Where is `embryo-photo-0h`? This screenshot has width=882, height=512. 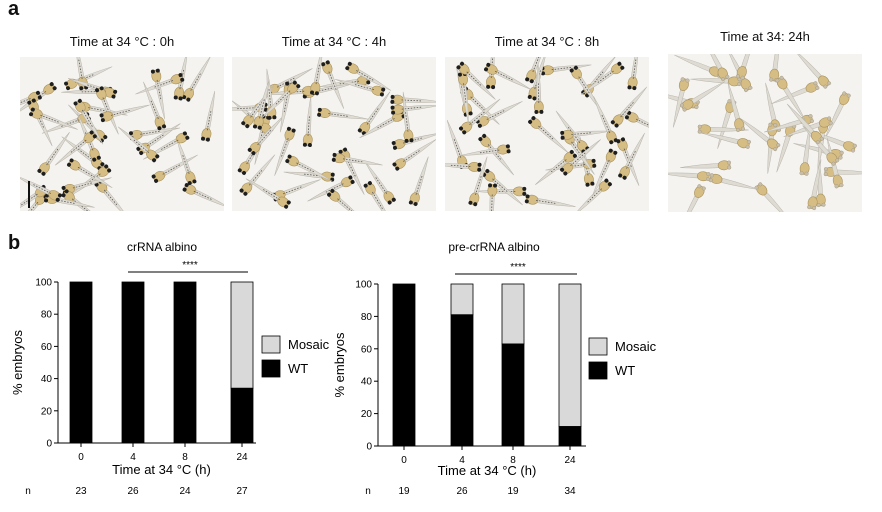 embryo-photo-0h is located at coordinates (122, 134).